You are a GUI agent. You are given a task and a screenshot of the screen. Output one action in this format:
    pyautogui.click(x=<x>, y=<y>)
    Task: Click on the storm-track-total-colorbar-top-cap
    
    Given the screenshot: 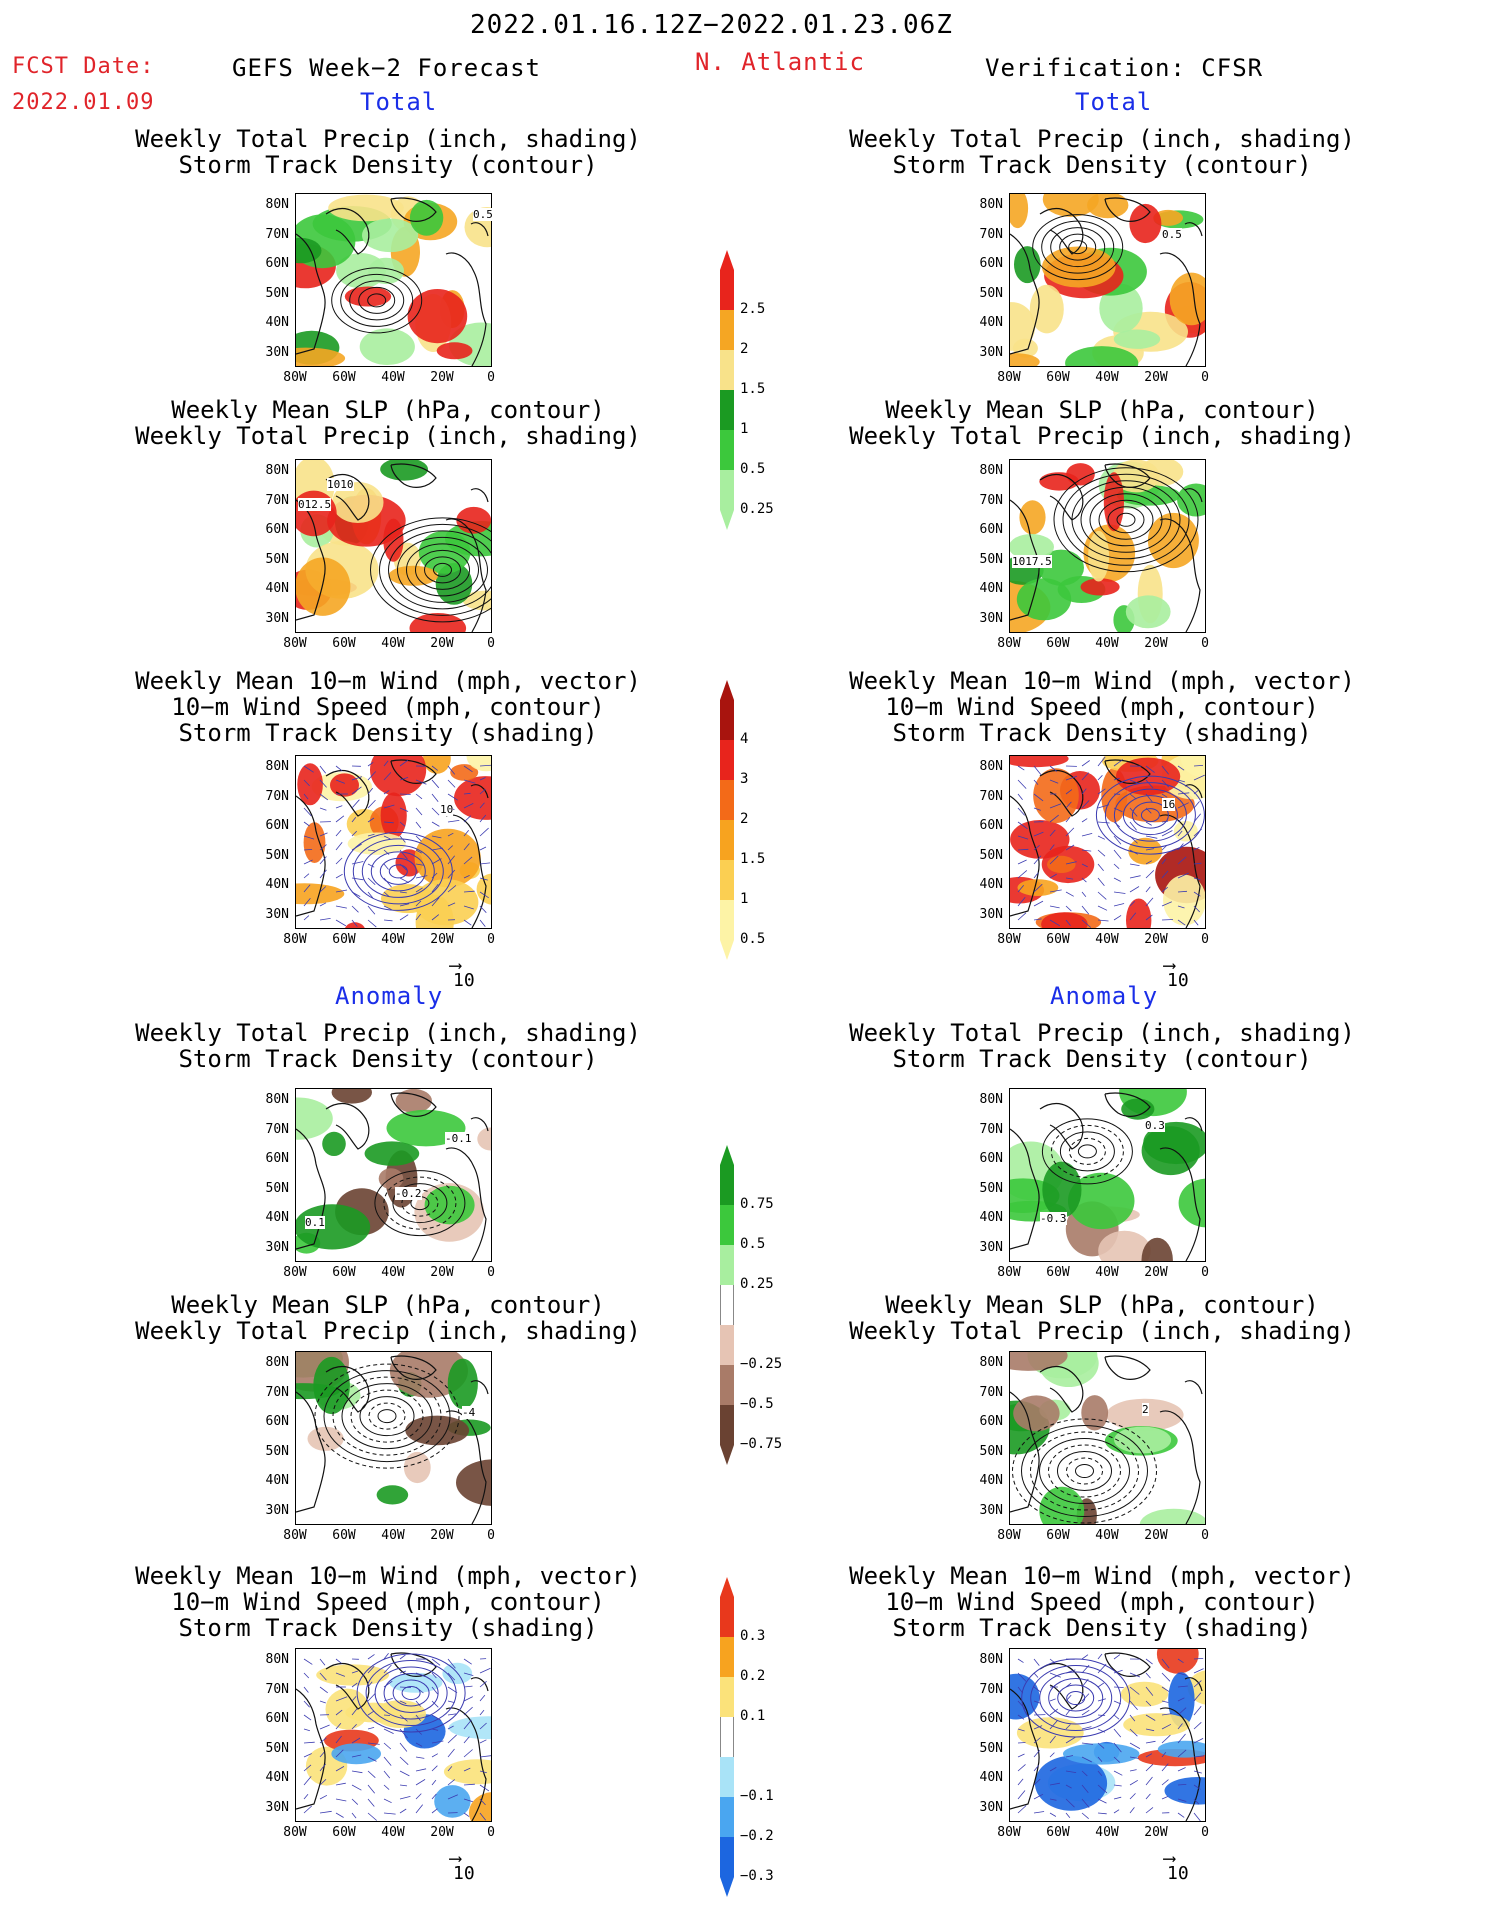 What is the action you would take?
    pyautogui.click(x=727, y=690)
    